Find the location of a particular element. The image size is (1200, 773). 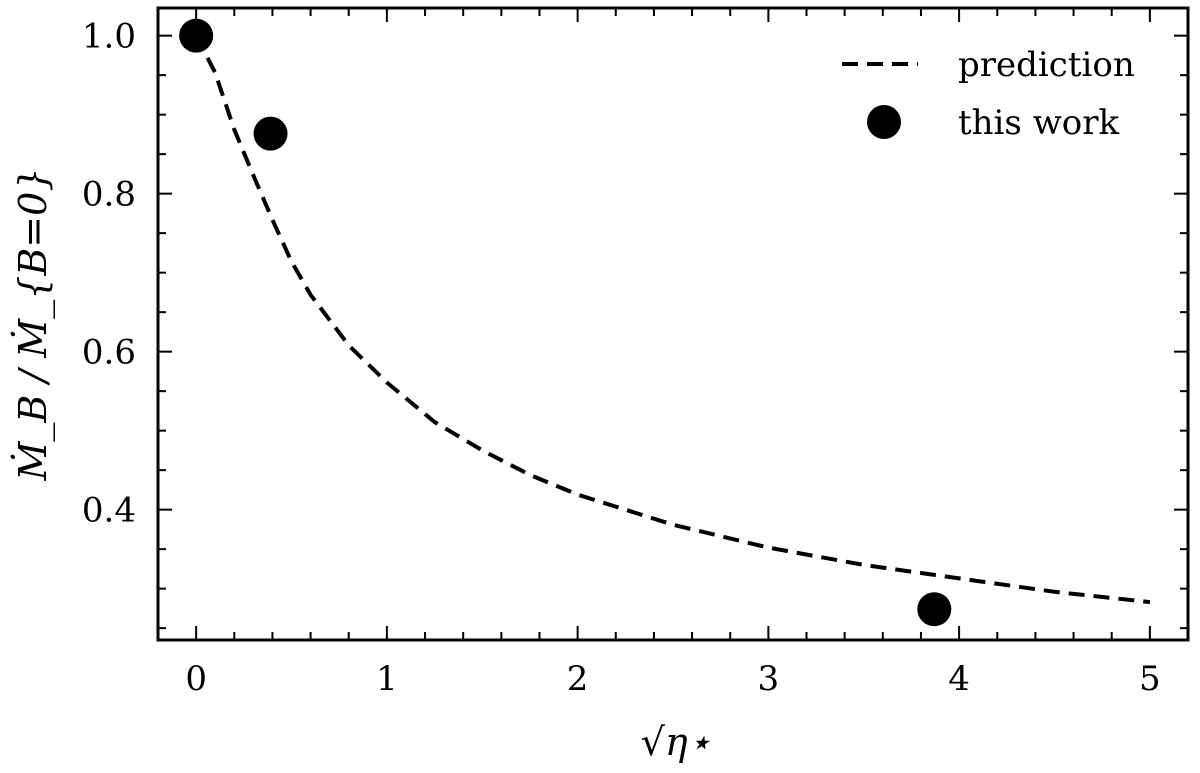

legend-prediction-label: prediction is located at coordinates (1046, 65).